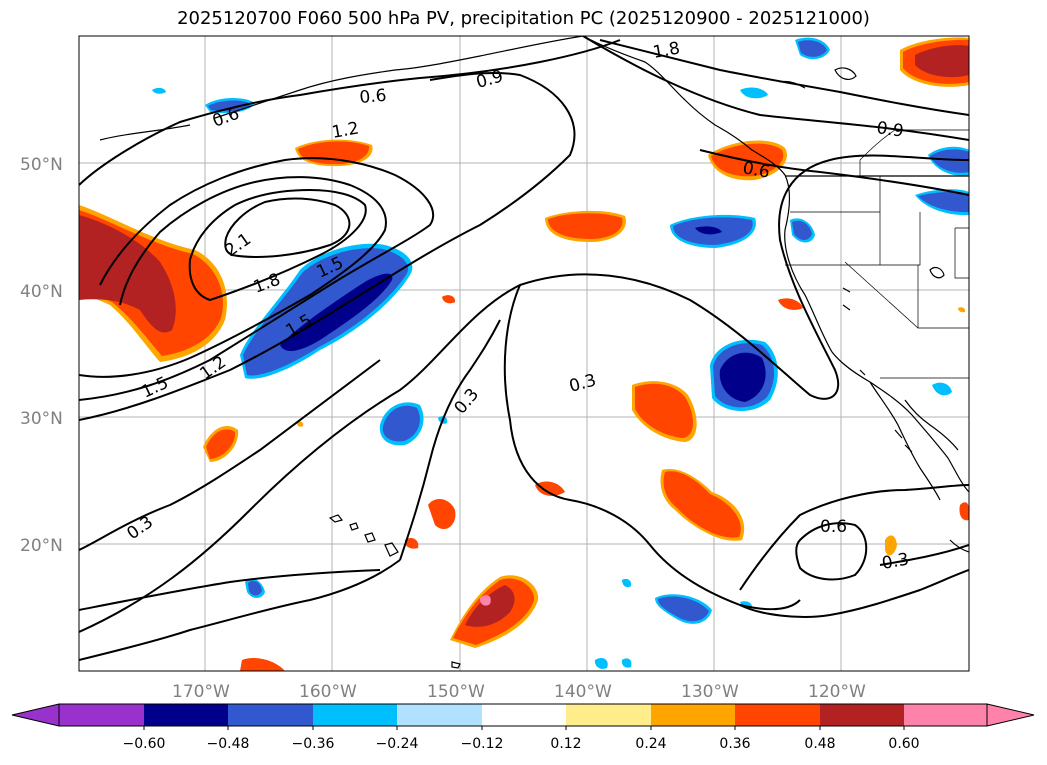 The width and height of the screenshot is (1047, 765). I want to click on lon-label-160w: 160°W, so click(328, 692).